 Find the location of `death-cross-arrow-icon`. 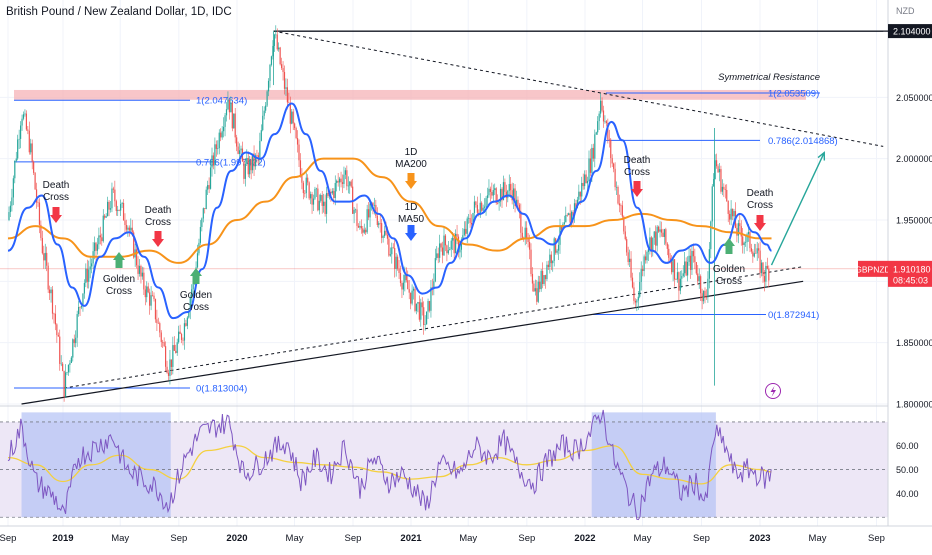

death-cross-arrow-icon is located at coordinates (637, 189).